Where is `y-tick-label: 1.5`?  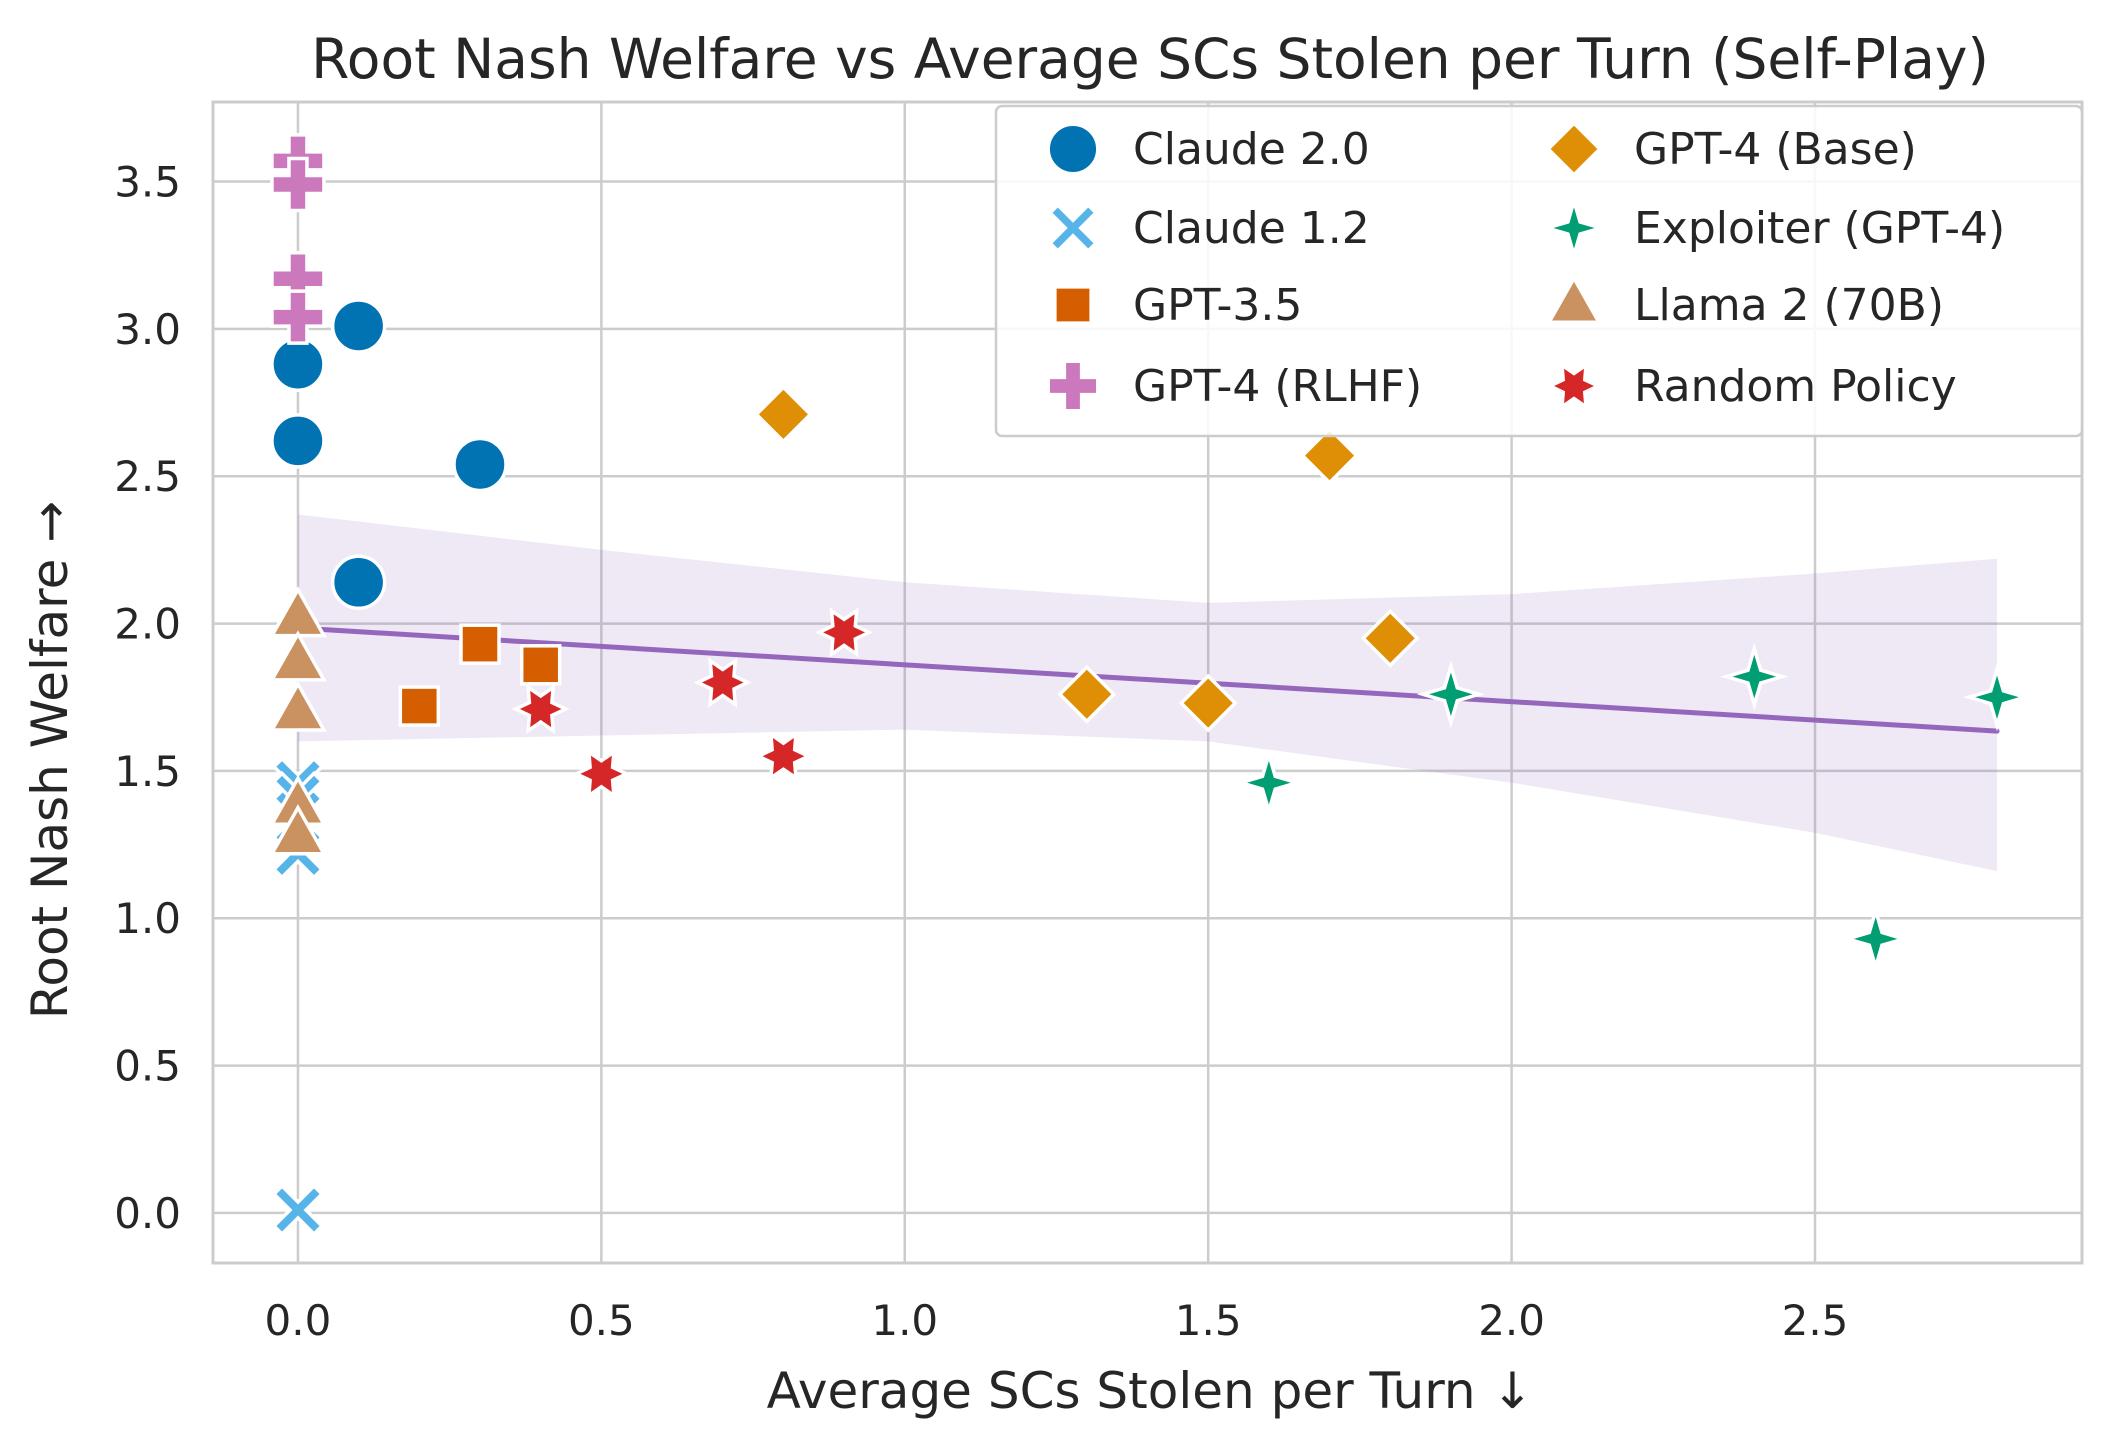 y-tick-label: 1.5 is located at coordinates (147, 771).